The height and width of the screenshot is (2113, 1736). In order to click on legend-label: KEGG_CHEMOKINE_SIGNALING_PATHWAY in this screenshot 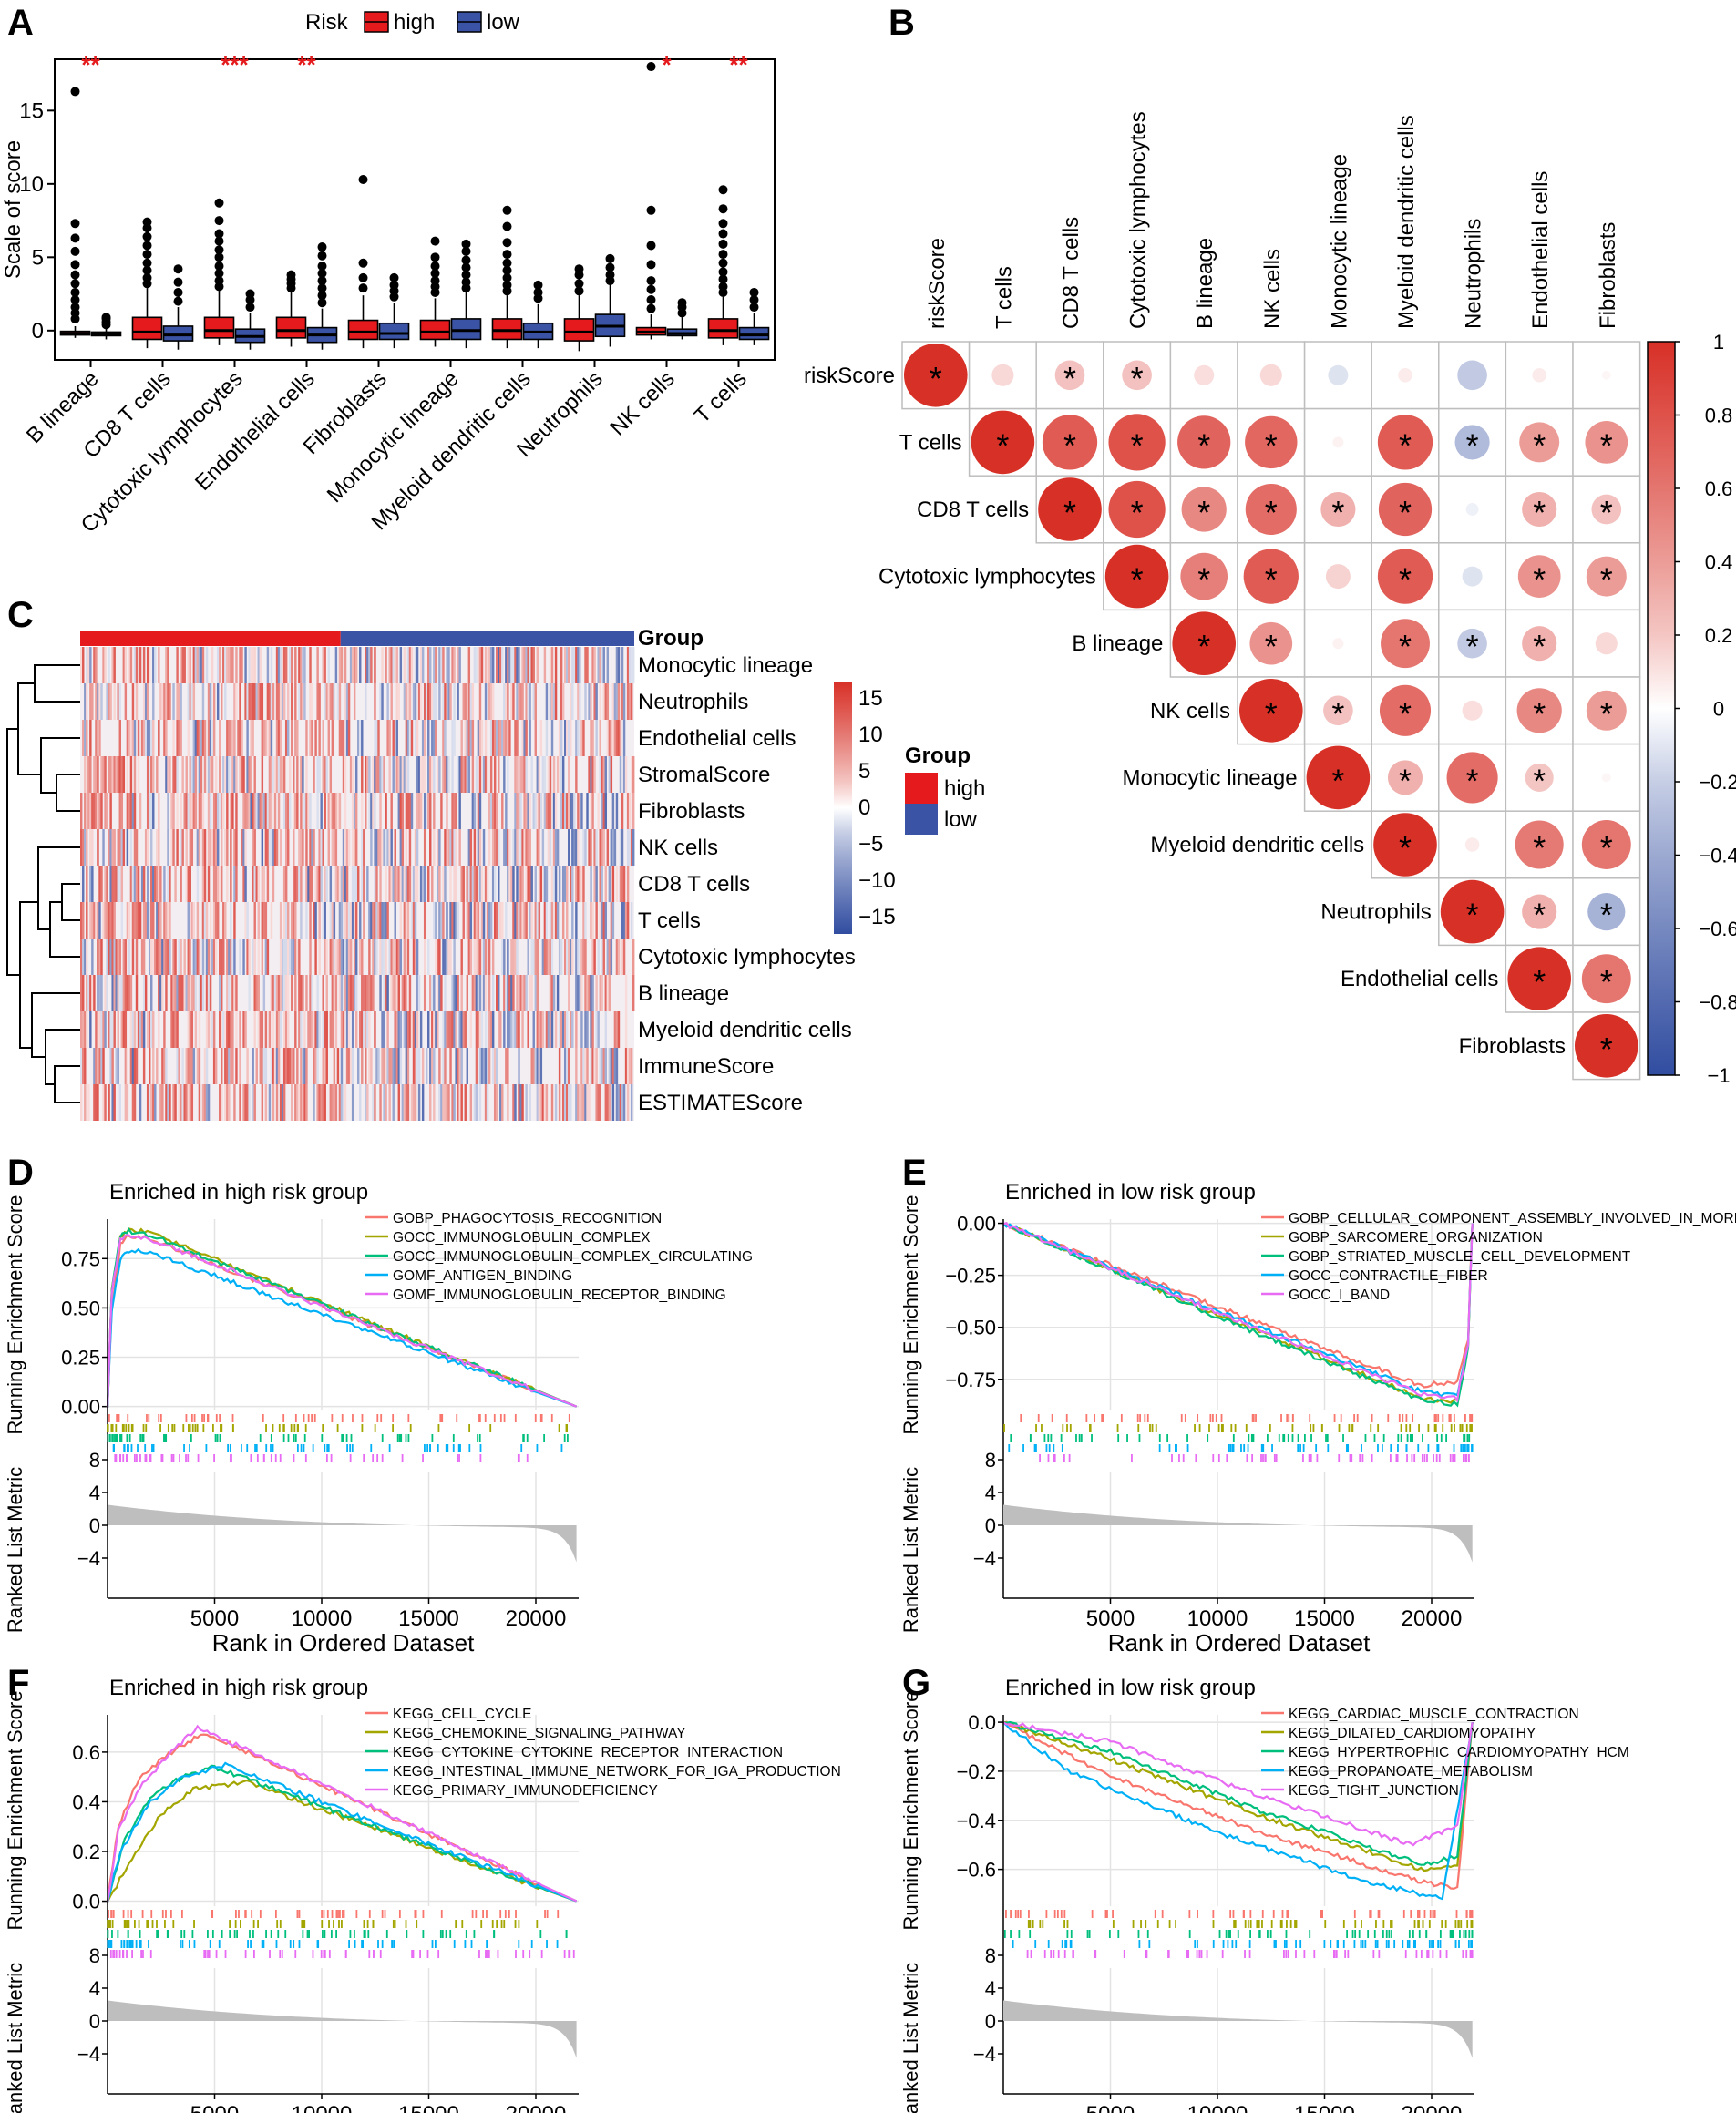, I will do `click(539, 1733)`.